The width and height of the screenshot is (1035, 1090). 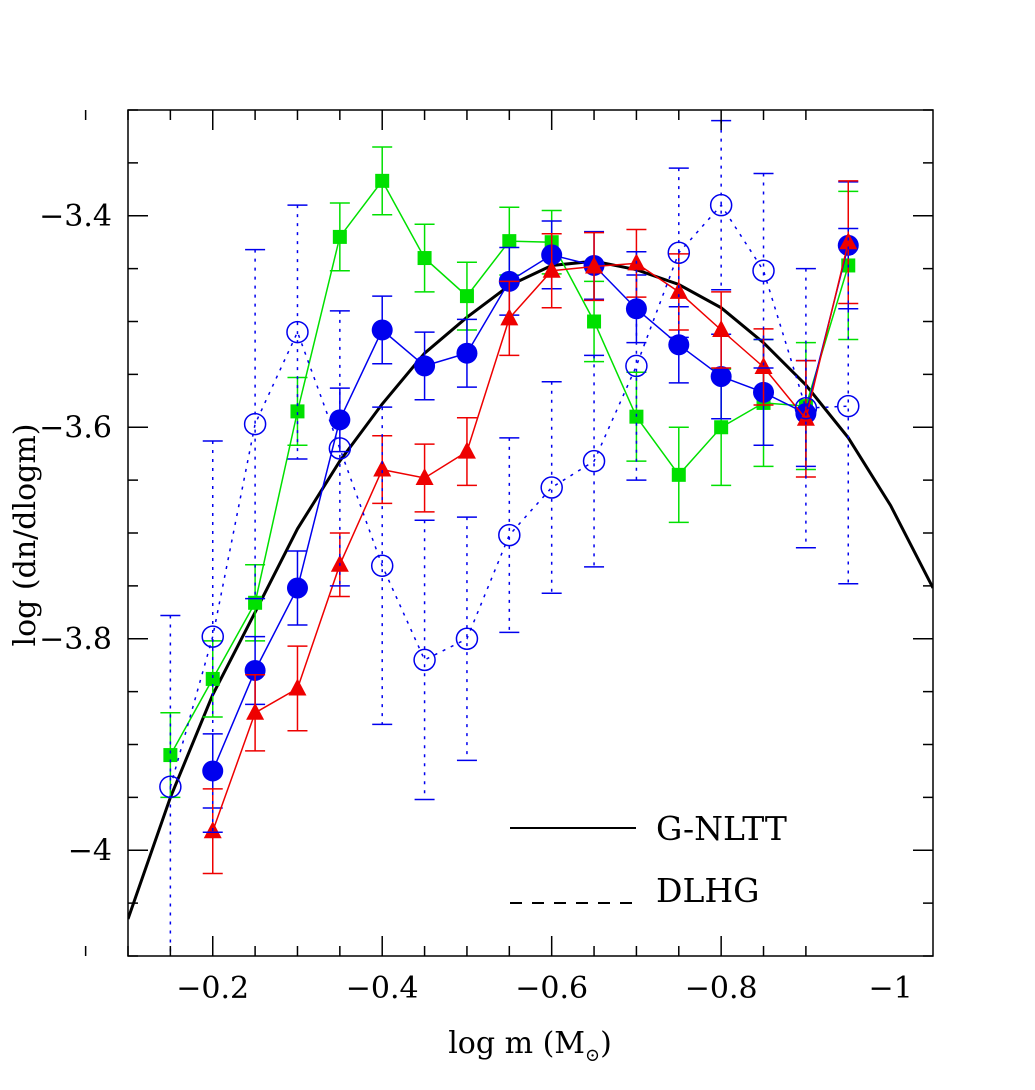 I want to click on legend-label-gnltt: G-NLTT, so click(x=721, y=828).